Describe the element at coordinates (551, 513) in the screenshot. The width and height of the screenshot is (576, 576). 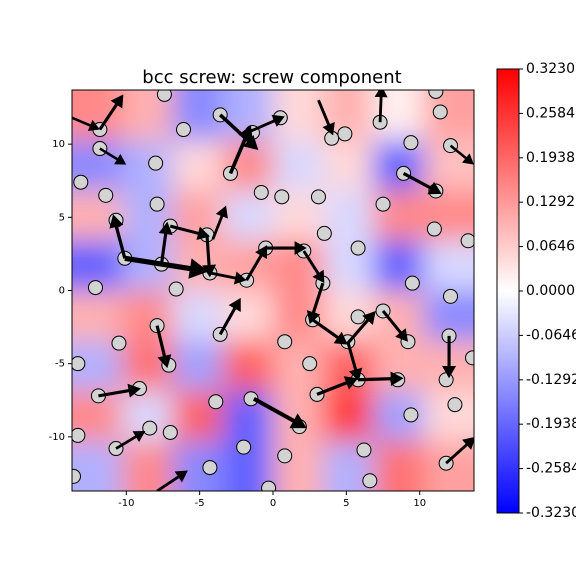
I see `colorbar-tick-label: -0.3230` at that location.